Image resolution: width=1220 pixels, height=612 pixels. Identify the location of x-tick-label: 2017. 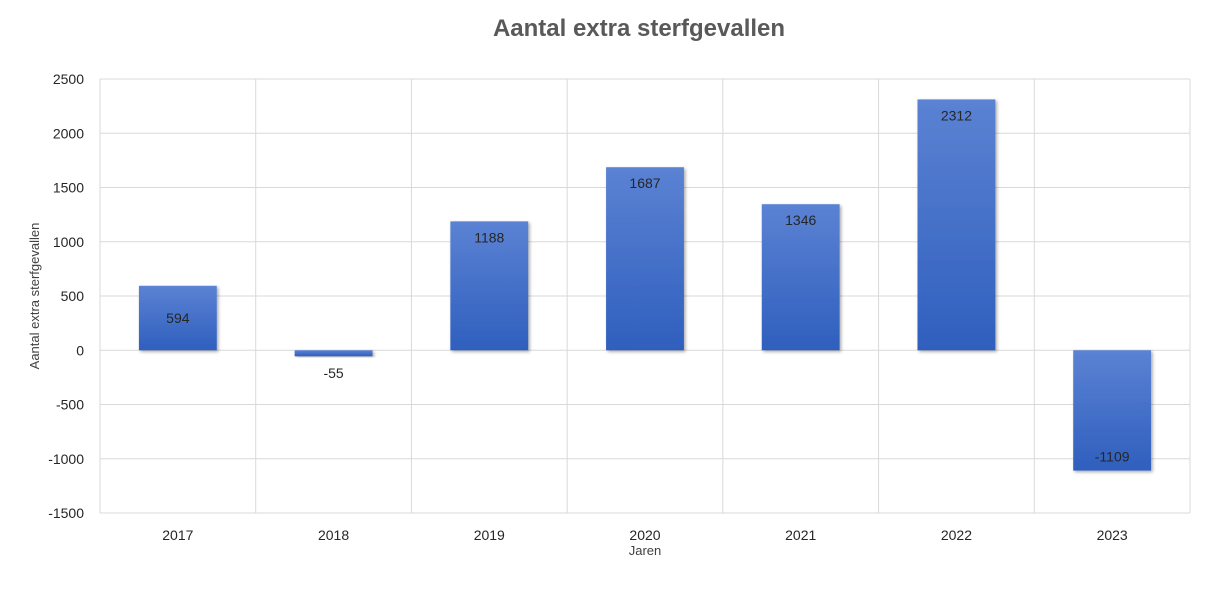
(177, 535).